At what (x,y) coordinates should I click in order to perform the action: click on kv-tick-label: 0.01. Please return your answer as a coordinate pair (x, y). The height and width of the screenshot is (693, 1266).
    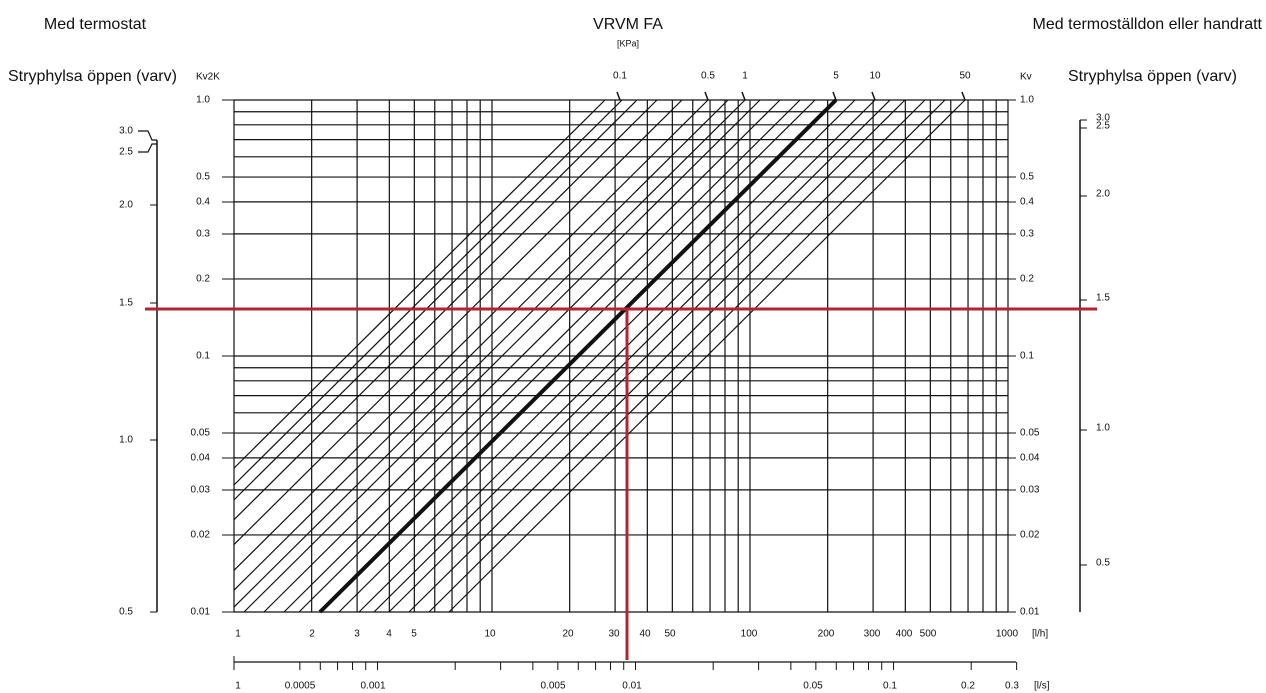
    Looking at the image, I should click on (1030, 612).